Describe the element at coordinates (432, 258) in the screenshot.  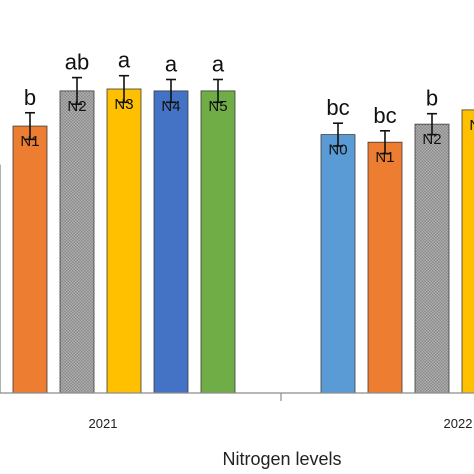
I see `bar-2022-N2` at that location.